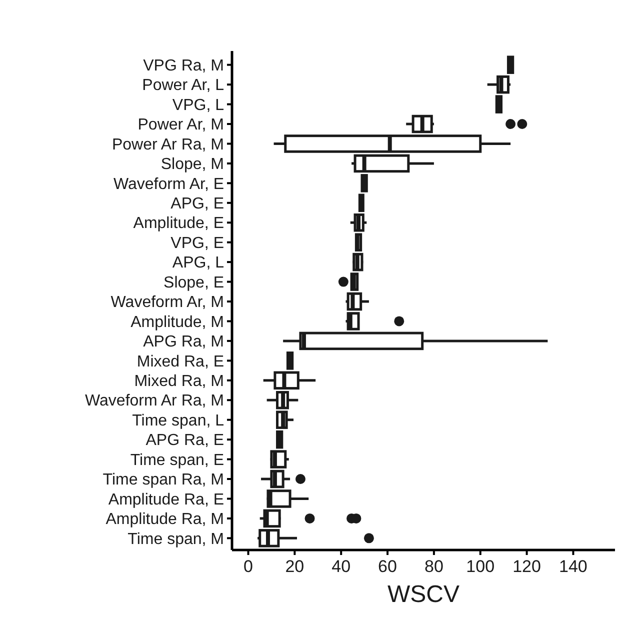 The width and height of the screenshot is (643, 620). Describe the element at coordinates (183, 85) in the screenshot. I see `y-tick-label: Power Ar, L` at that location.